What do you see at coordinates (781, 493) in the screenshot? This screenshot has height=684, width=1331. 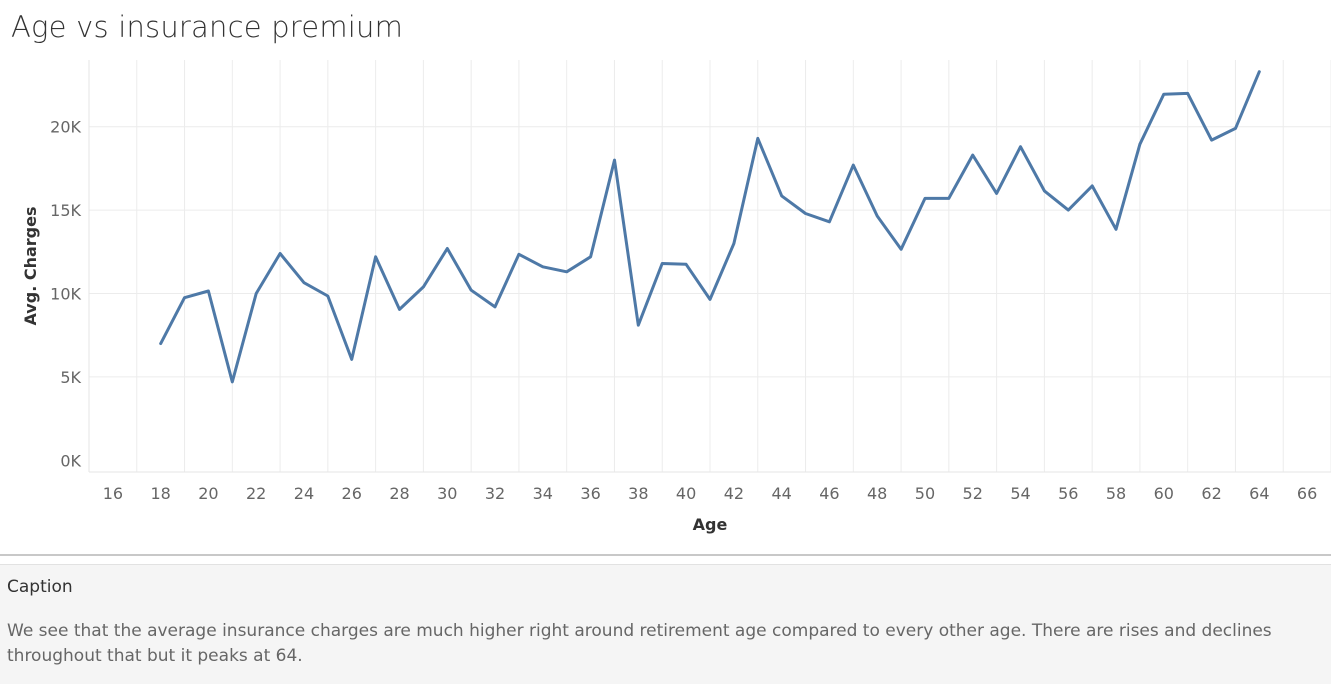 I see `x-tick-label: 44` at bounding box center [781, 493].